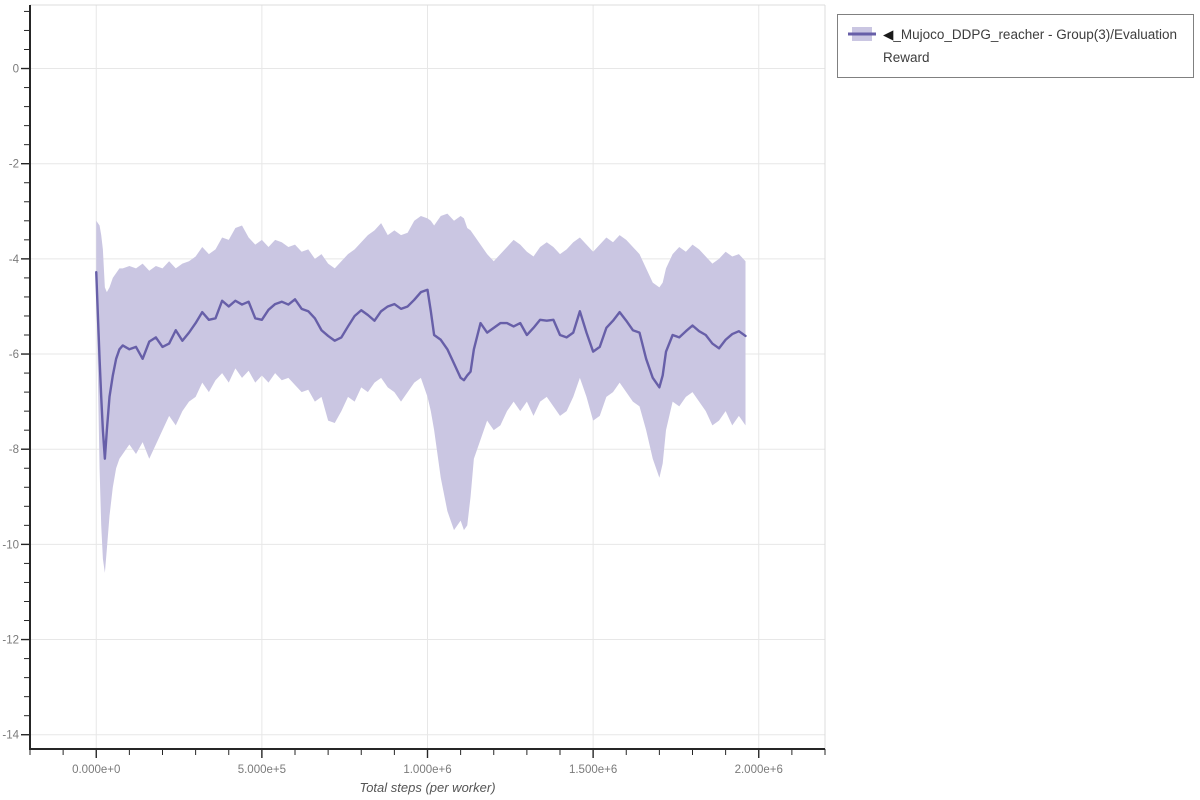  What do you see at coordinates (10, 736) in the screenshot?
I see `y-tick-label: -14` at bounding box center [10, 736].